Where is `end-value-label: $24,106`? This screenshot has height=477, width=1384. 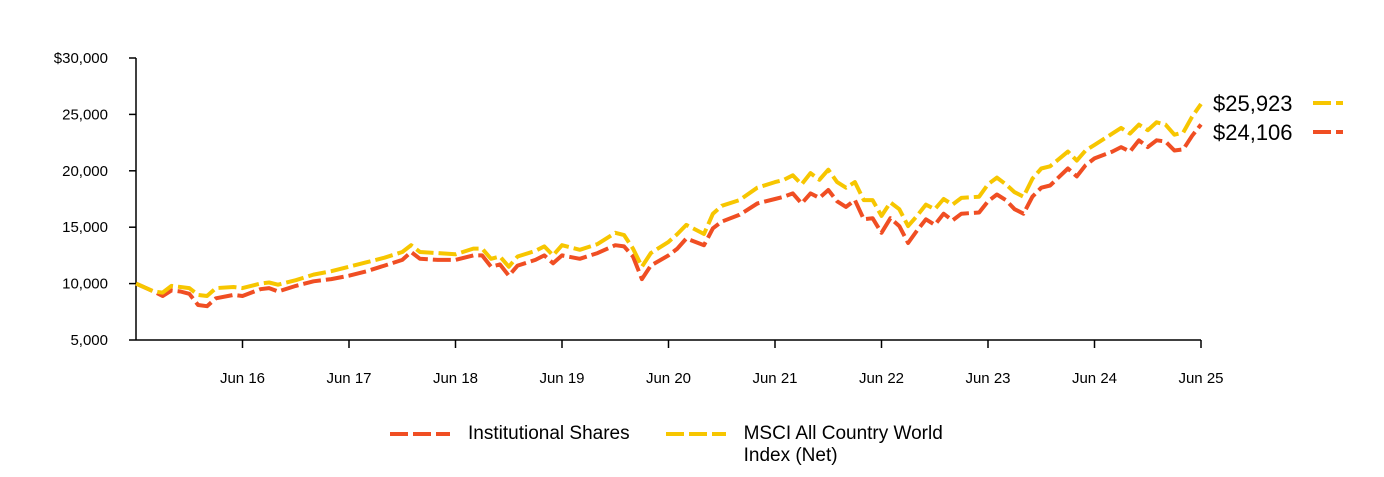 end-value-label: $24,106 is located at coordinates (1253, 132).